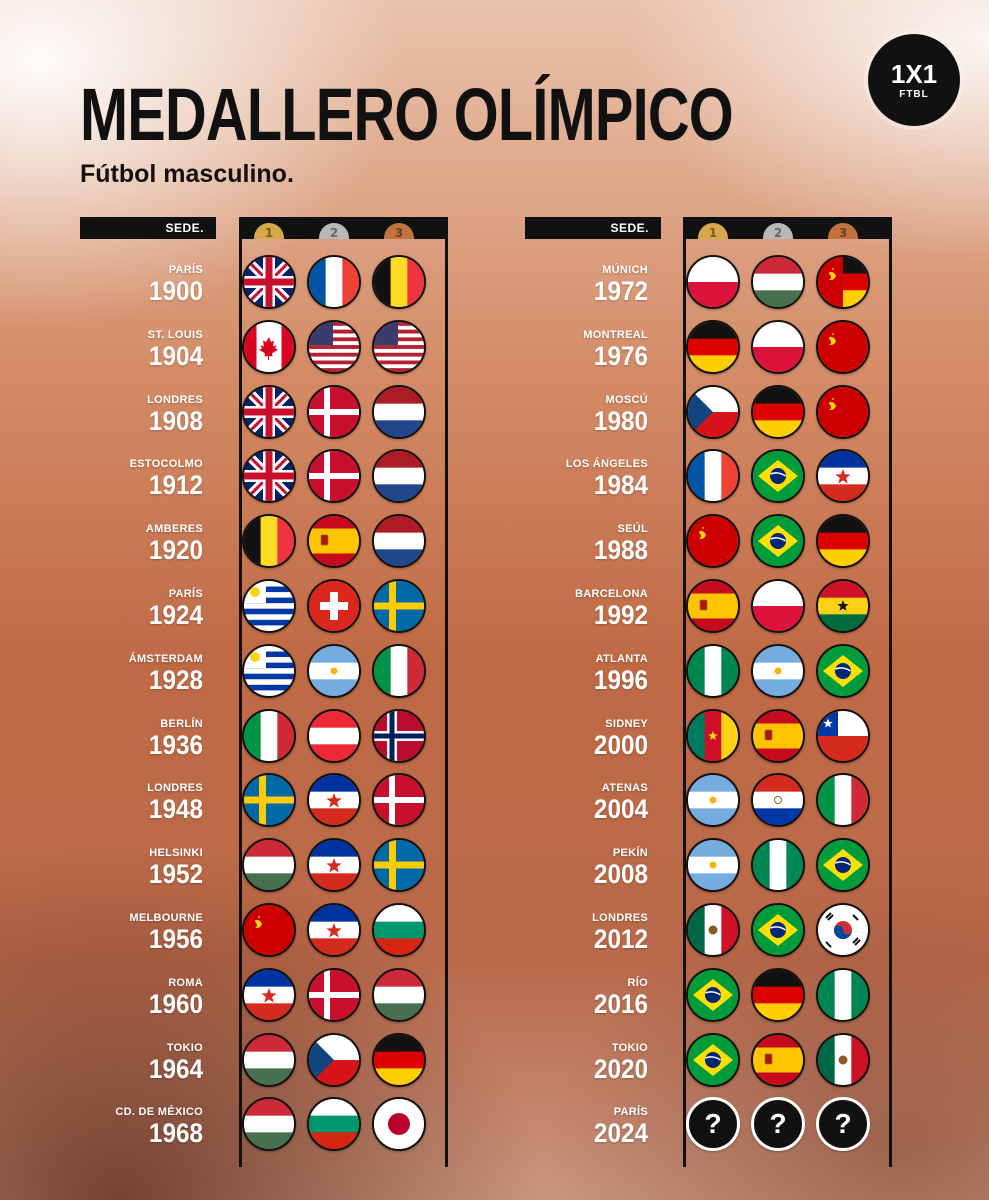 The image size is (989, 1200). Describe the element at coordinates (624, 788) in the screenshot. I see `host-city: ATENAS` at that location.